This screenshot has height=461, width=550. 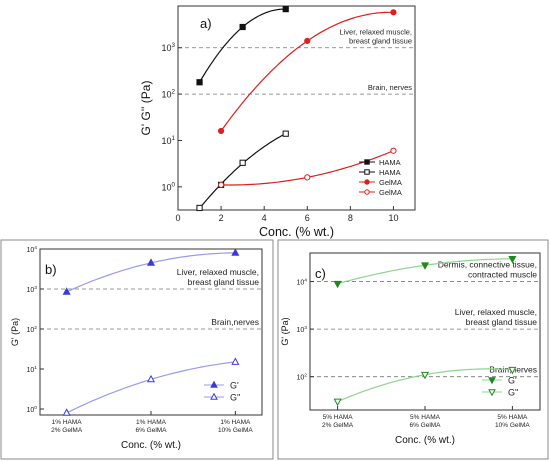 I want to click on y-tick-label-a-3: 10³, so click(x=168, y=47).